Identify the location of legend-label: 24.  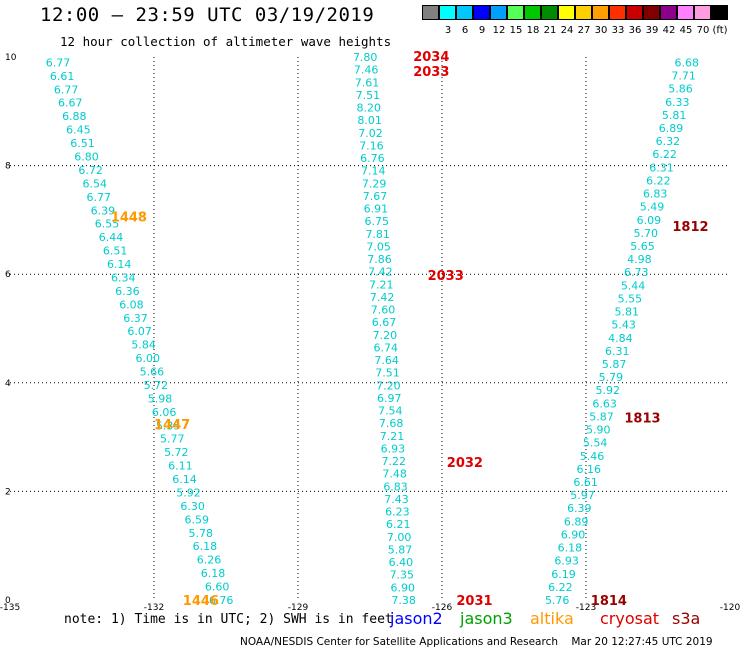
(567, 30).